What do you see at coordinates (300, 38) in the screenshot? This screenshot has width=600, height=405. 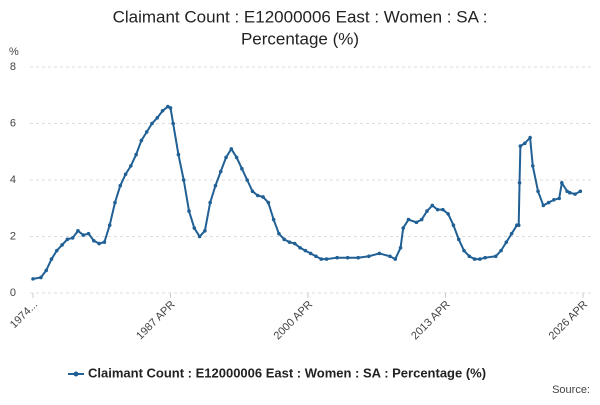 I see `chart-title: Percentage (%)` at bounding box center [300, 38].